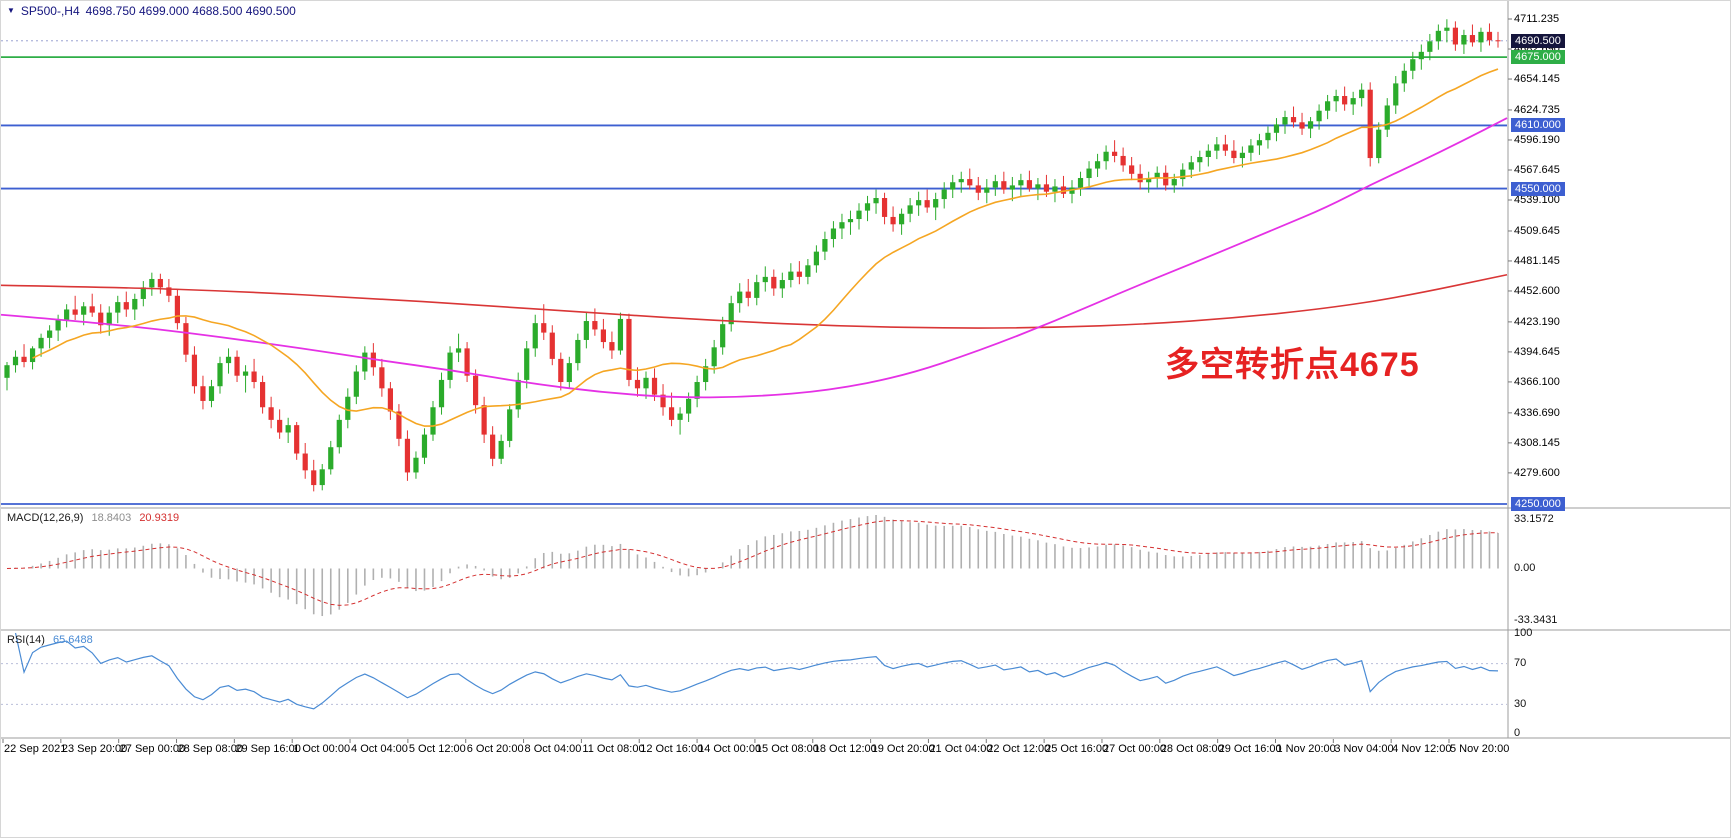 This screenshot has width=1731, height=838. Describe the element at coordinates (1537, 200) in the screenshot. I see `price-axis-label: 4539.100` at that location.